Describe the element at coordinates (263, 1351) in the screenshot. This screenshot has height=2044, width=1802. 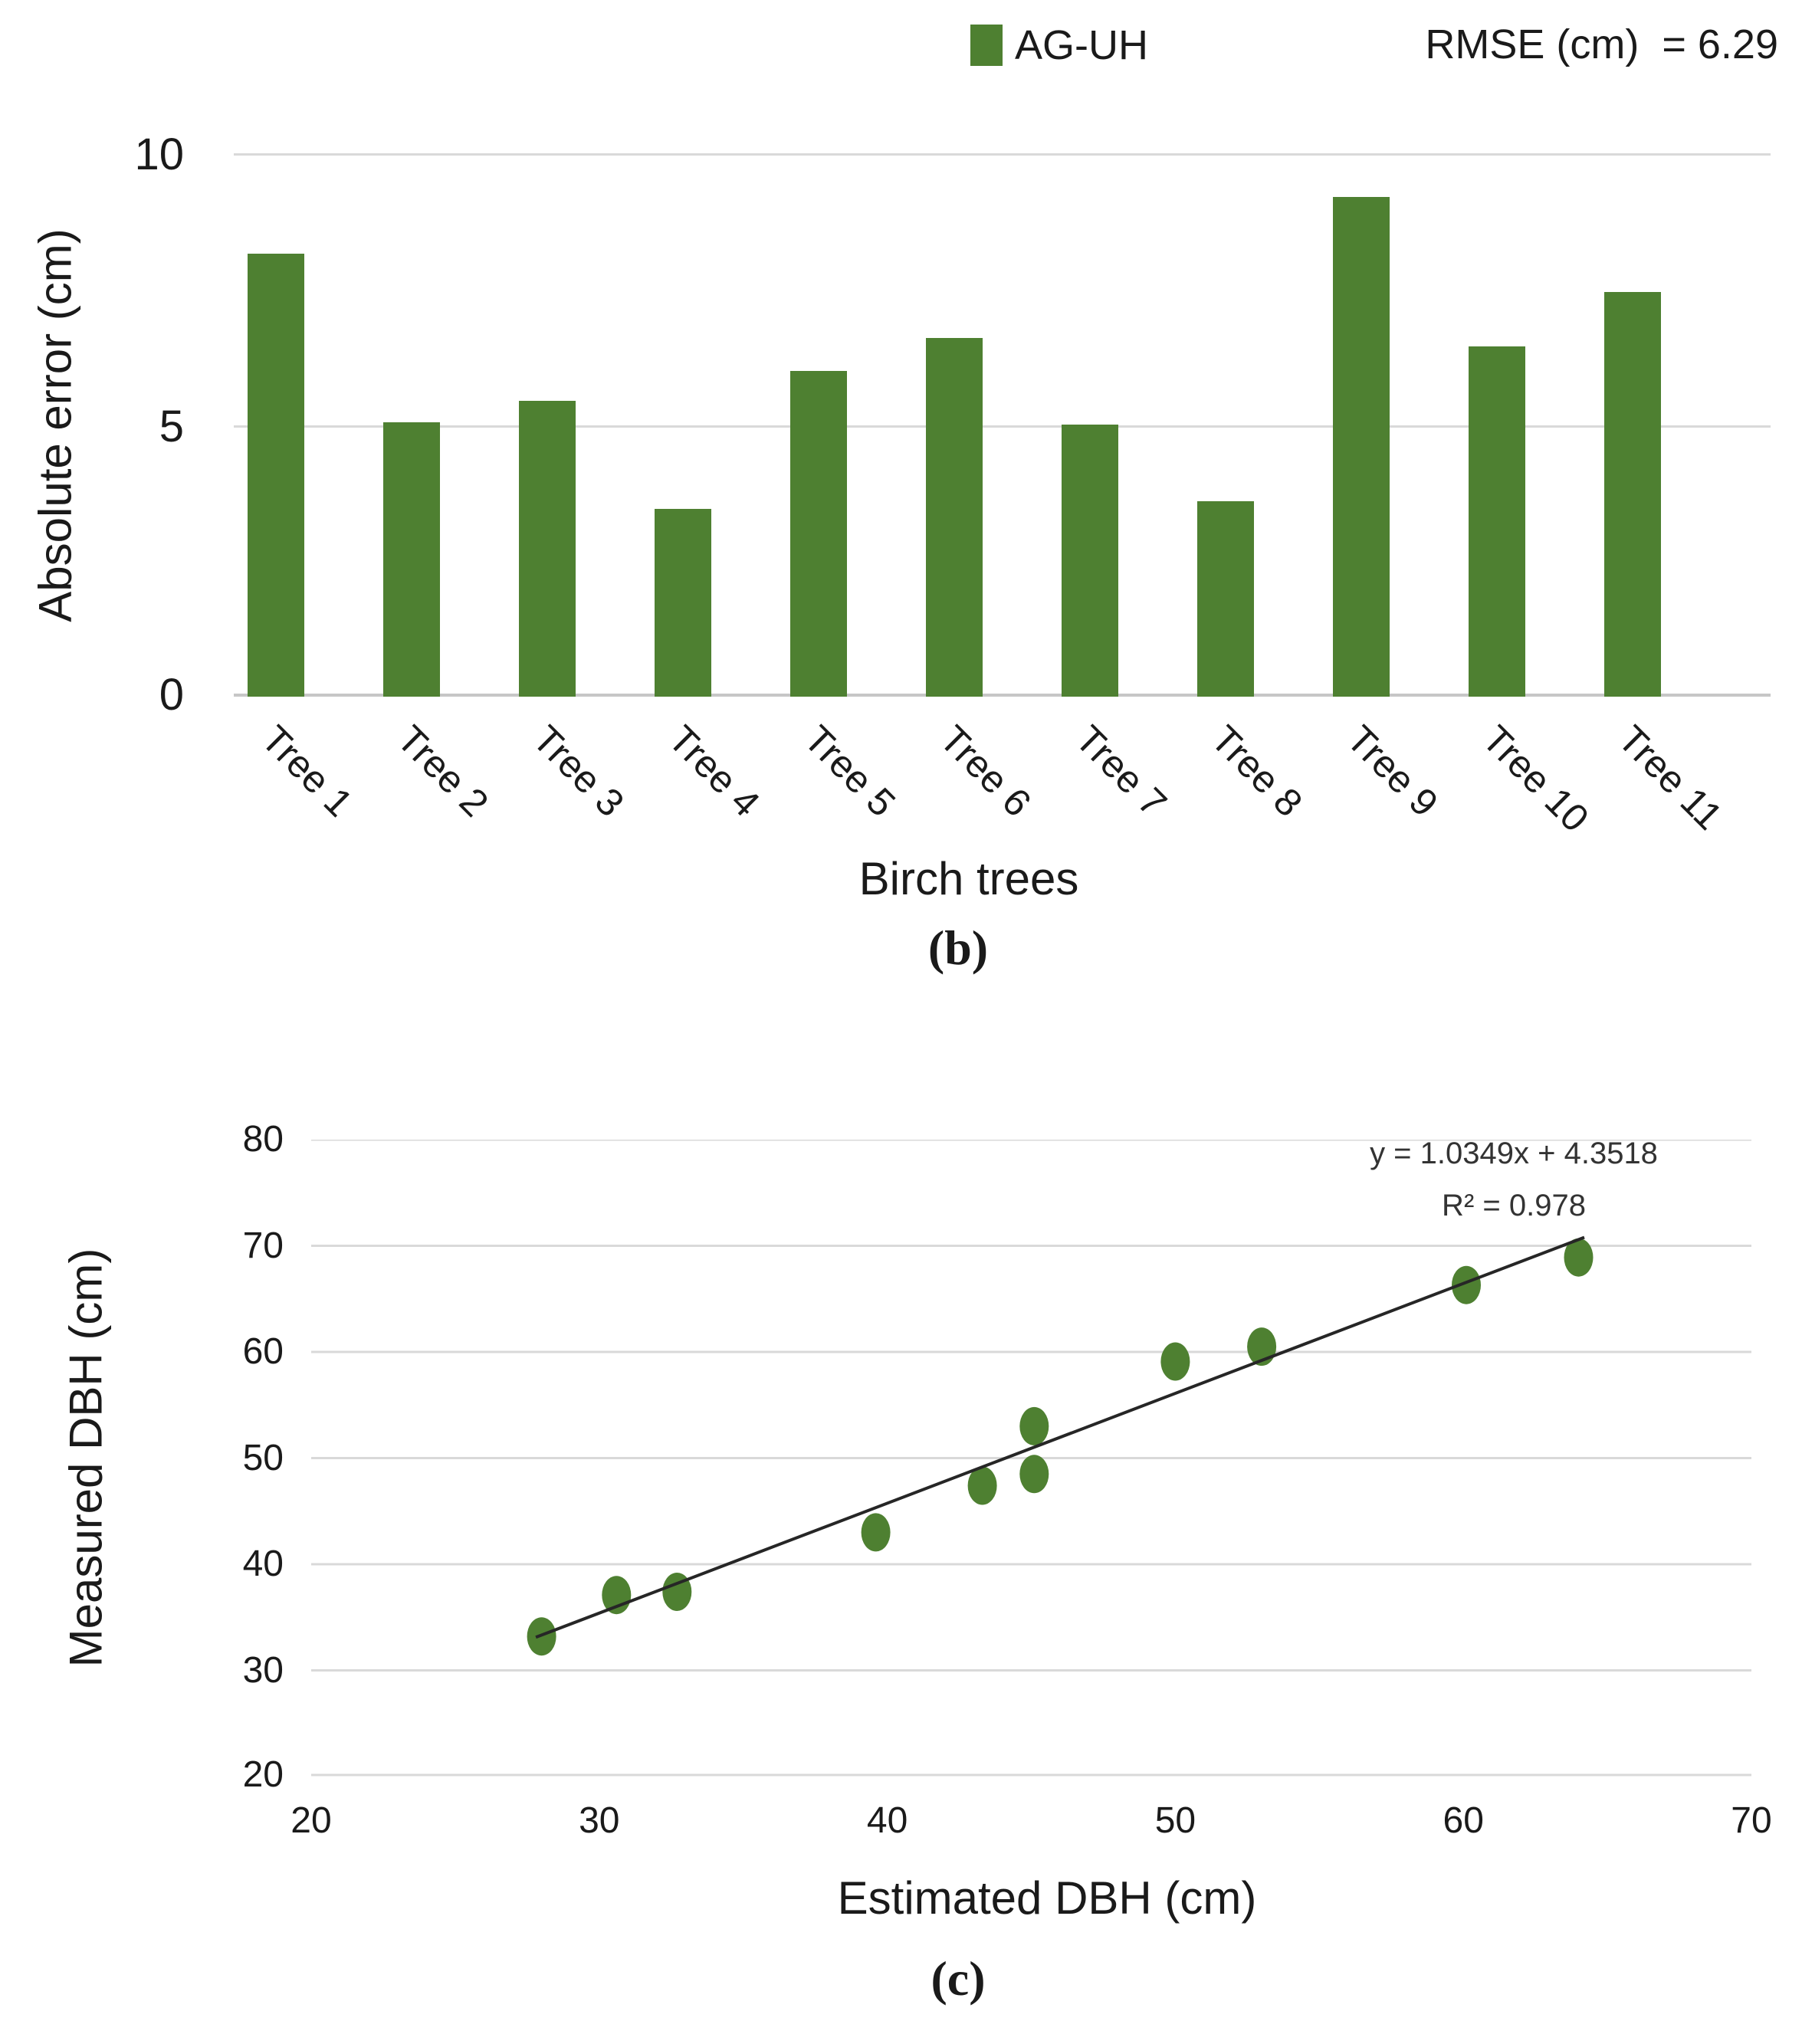
I see `ytick-label-c-60: 60` at that location.